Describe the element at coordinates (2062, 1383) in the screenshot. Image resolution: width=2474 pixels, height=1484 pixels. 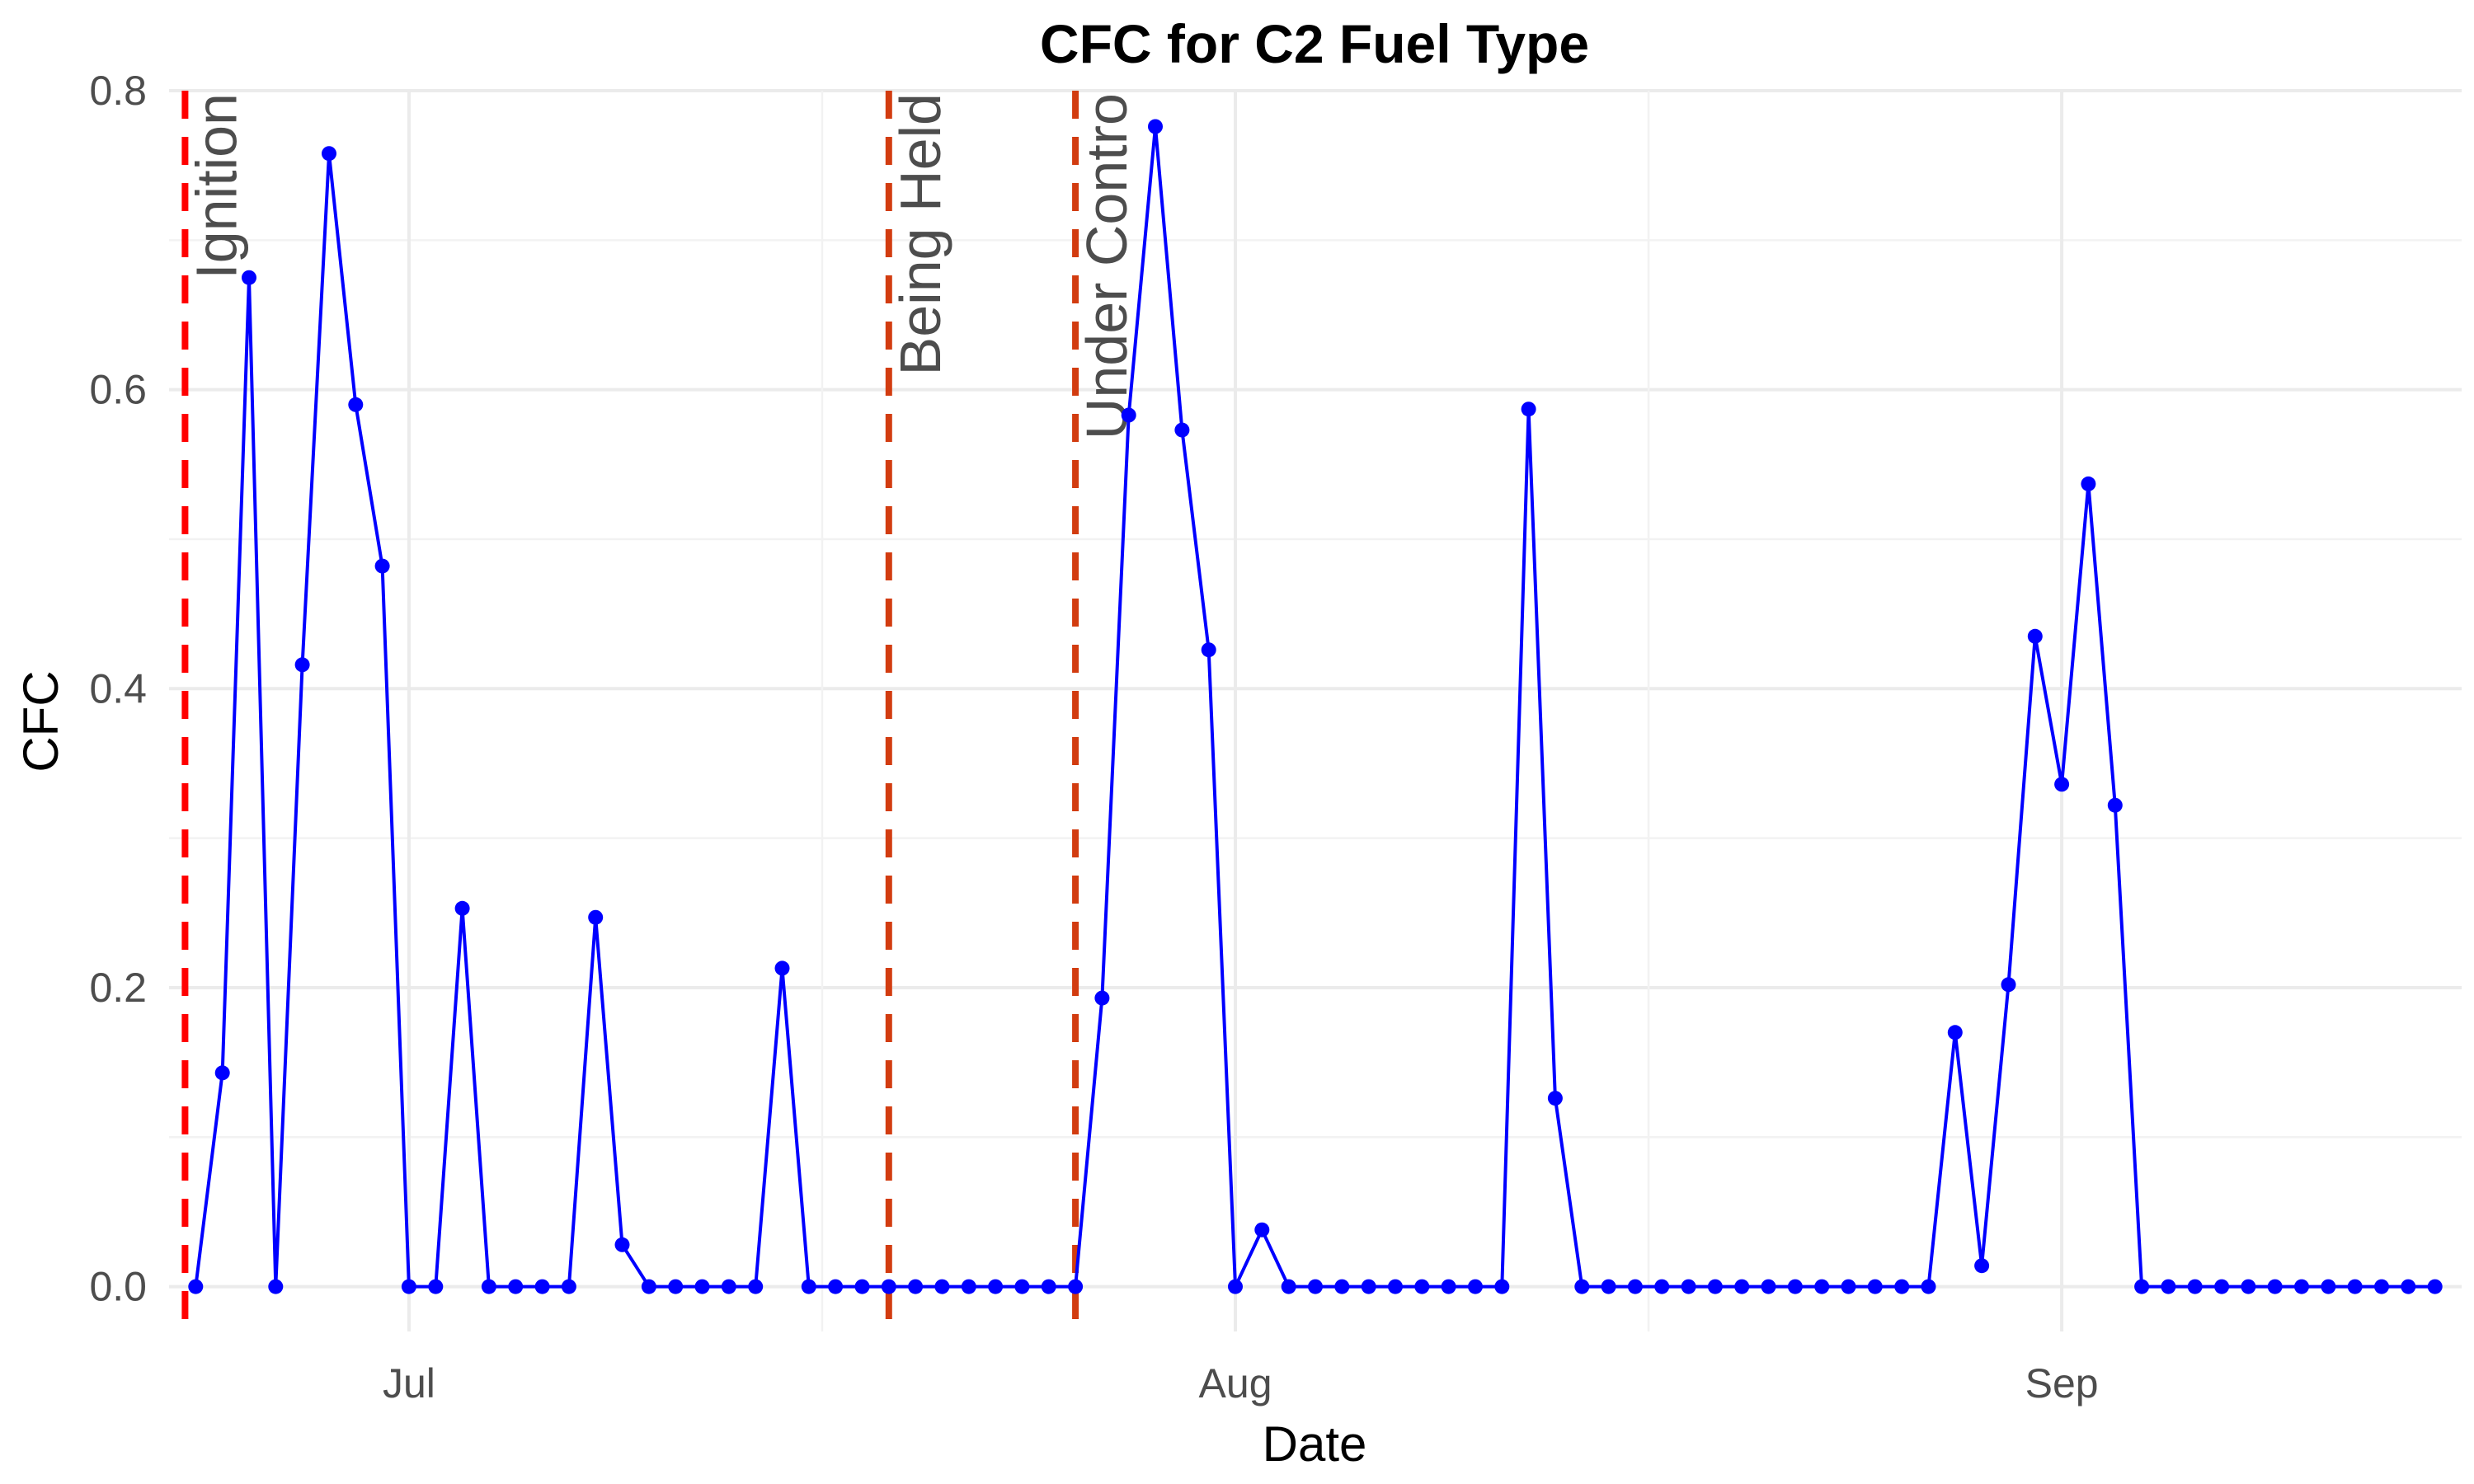
I see `x-tick-label: Sep` at that location.